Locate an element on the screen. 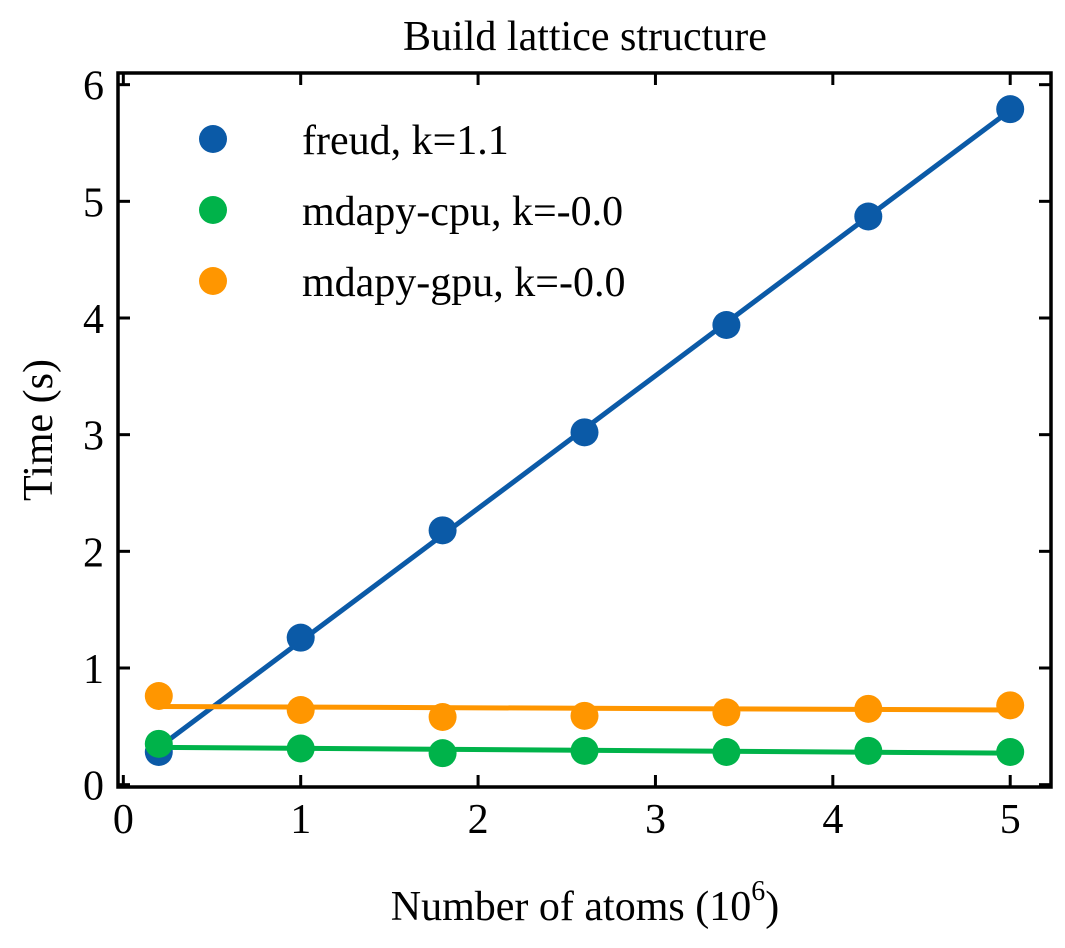 This screenshot has width=1065, height=948. legend-label: mdapy-cpu, k=-0.0 is located at coordinates (462, 212).